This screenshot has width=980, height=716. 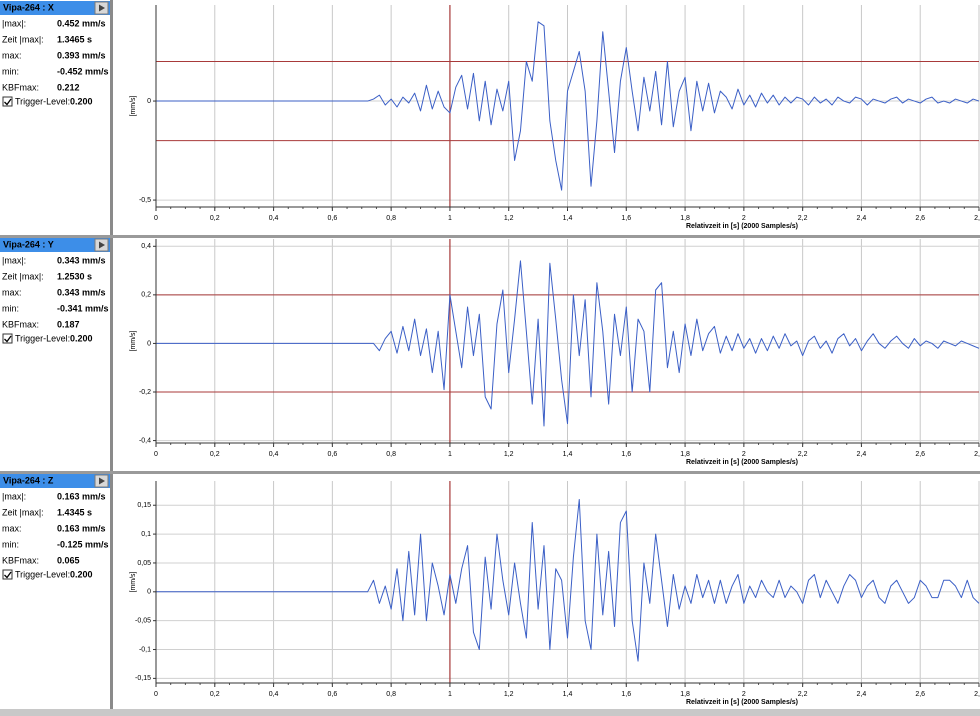 I want to click on panel-title: Vipa-264 : X, so click(x=28, y=7).